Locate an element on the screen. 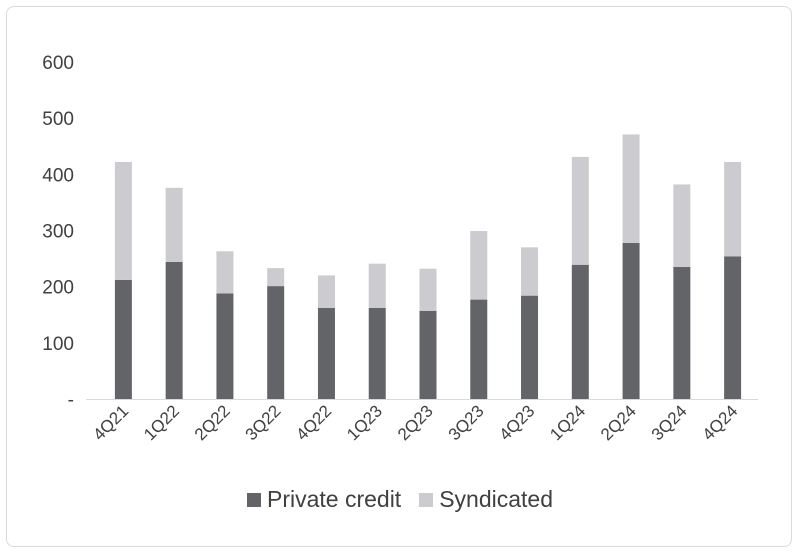  bar-syndicated-3Q24 is located at coordinates (682, 226).